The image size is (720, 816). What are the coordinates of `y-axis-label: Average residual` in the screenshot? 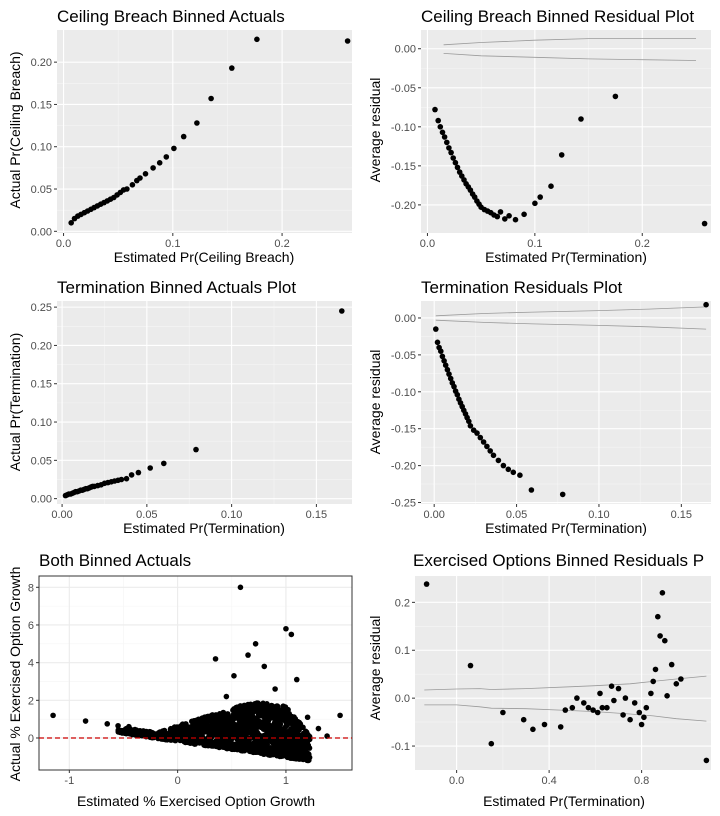 It's located at (375, 130).